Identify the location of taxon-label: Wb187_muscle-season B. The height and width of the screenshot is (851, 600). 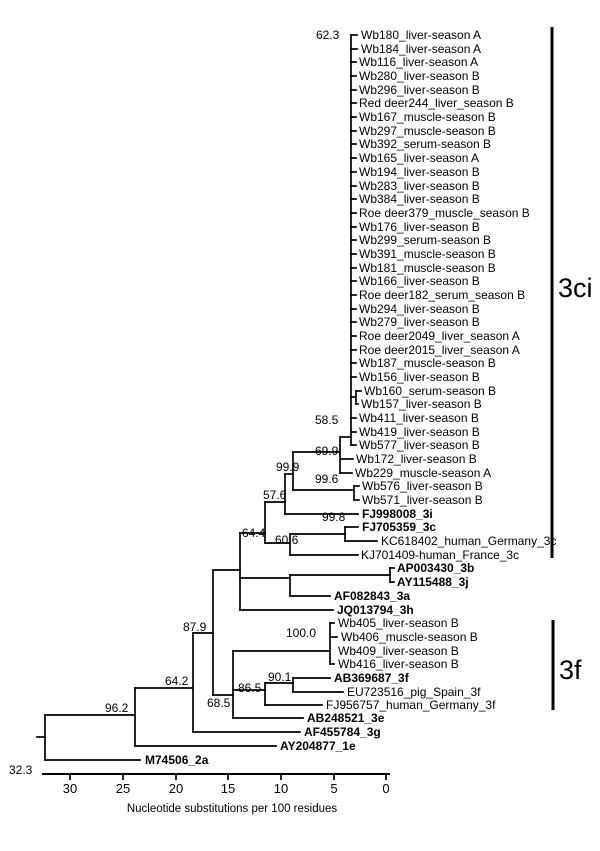
(427, 363).